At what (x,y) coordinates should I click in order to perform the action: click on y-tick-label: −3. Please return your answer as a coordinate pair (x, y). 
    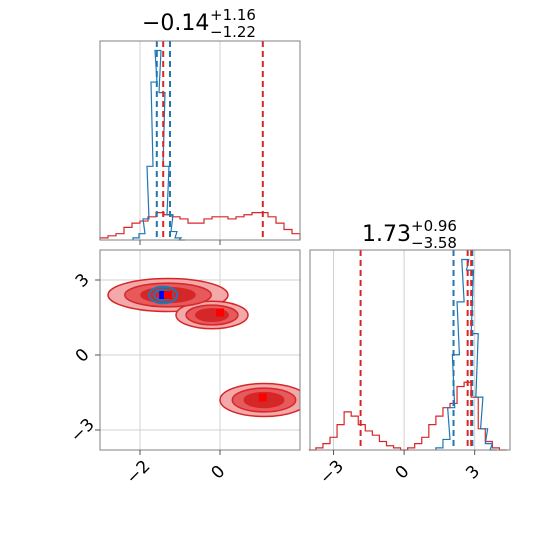
    Looking at the image, I should click on (83, 431).